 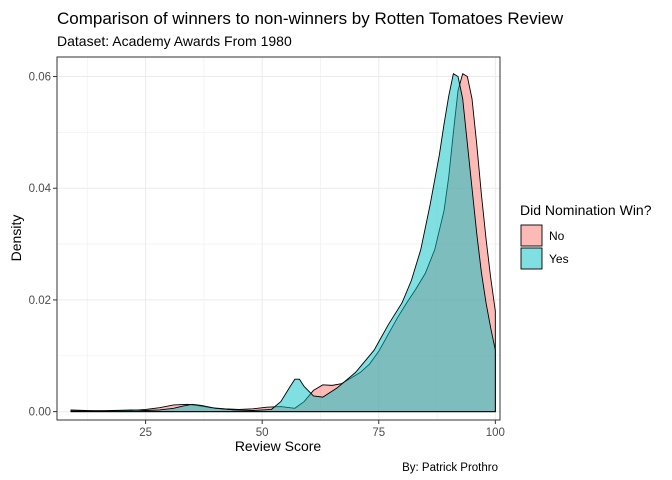 What do you see at coordinates (586, 210) in the screenshot?
I see `legend-title: Did Nomination Win?` at bounding box center [586, 210].